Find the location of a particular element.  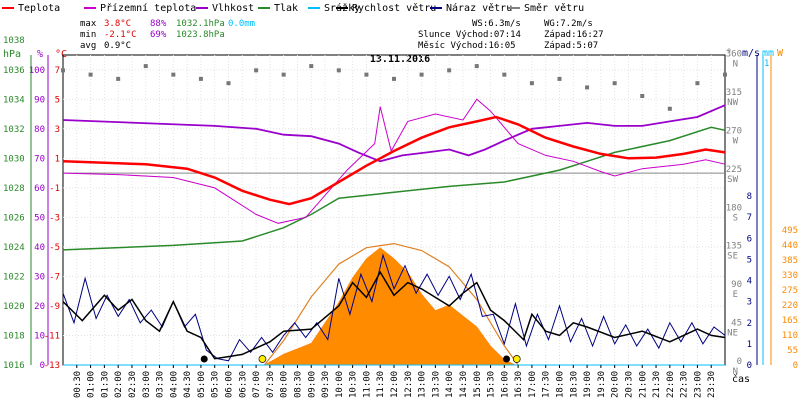

x-tick-label: 06:00 is located at coordinates (230, 384).